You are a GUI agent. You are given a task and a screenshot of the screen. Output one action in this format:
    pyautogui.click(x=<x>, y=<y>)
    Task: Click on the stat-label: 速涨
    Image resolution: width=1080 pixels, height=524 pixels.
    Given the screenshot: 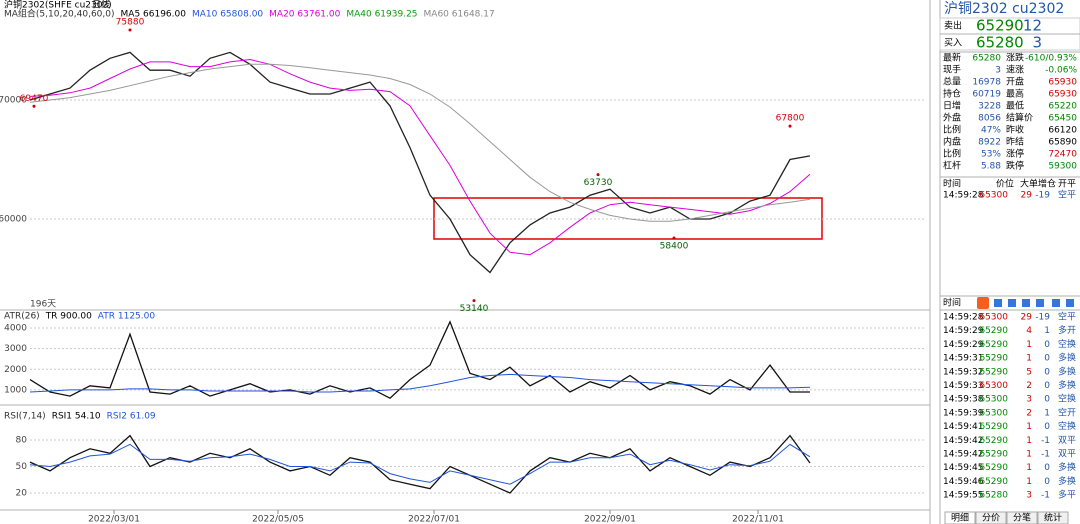 What is the action you would take?
    pyautogui.click(x=1015, y=70)
    